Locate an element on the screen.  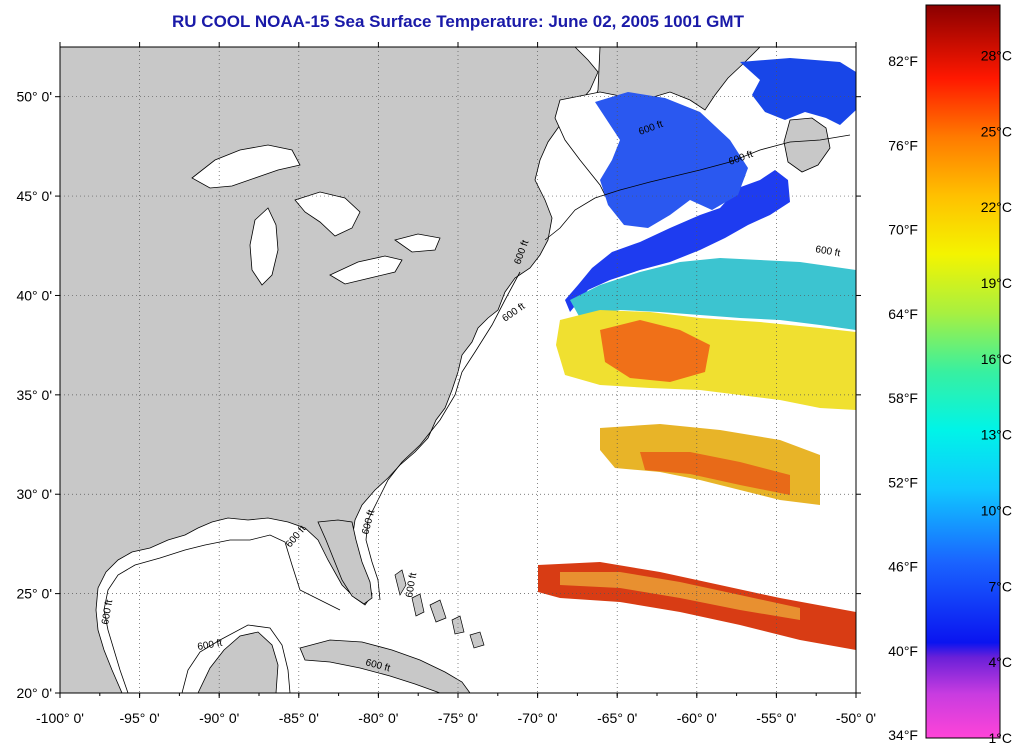
colorbar-c-label: 4°C is located at coordinates (1001, 662).